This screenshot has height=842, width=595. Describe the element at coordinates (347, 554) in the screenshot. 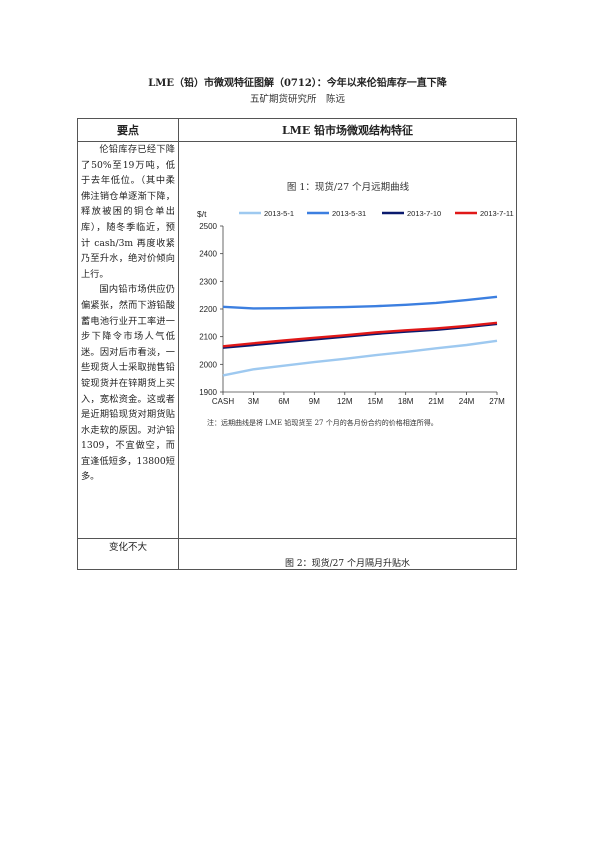

I see `fig2-cell: 图 2：现货/27 个月隔月升贴水` at that location.